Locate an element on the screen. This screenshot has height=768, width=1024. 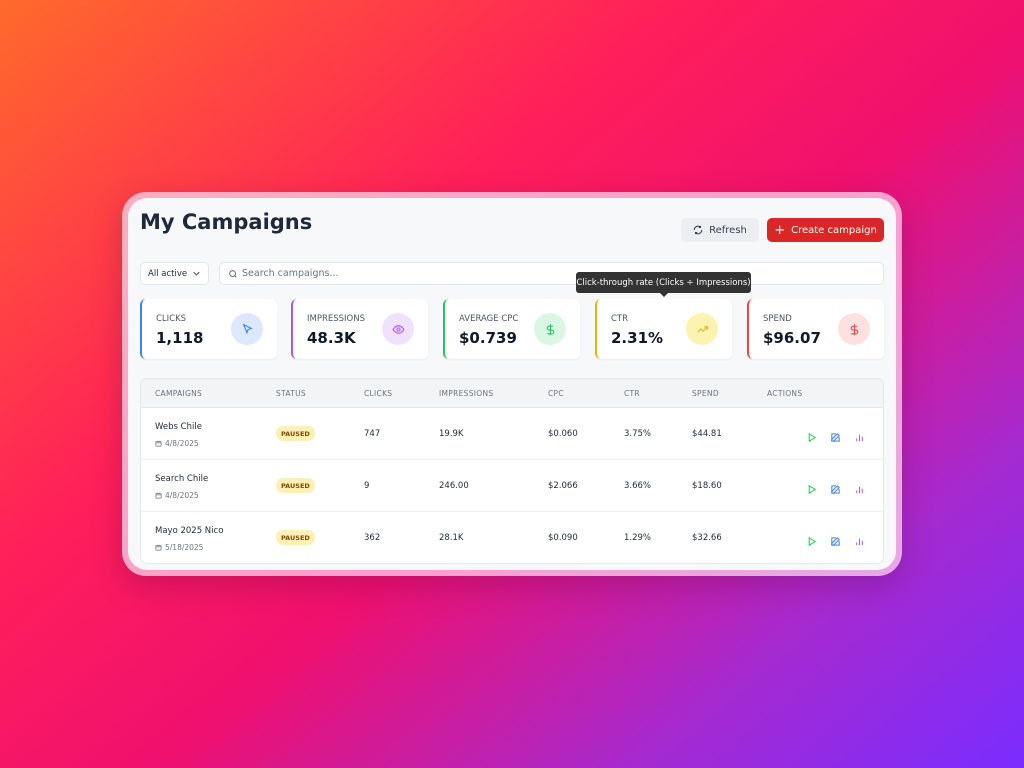
stat-value: $96.07 is located at coordinates (792, 338).